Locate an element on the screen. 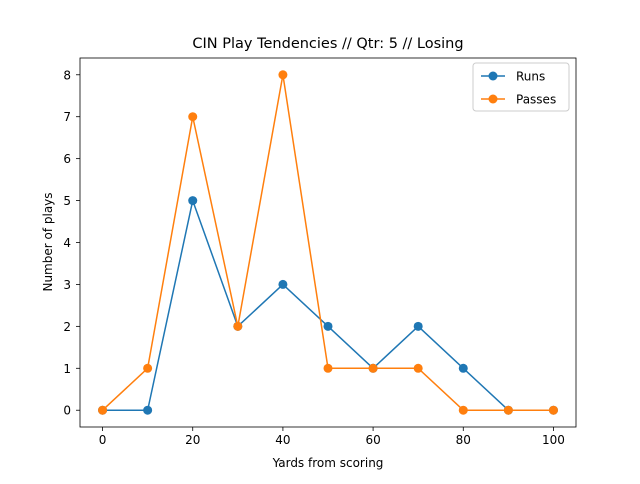  y-axis-label: Number of plays is located at coordinates (48, 241).